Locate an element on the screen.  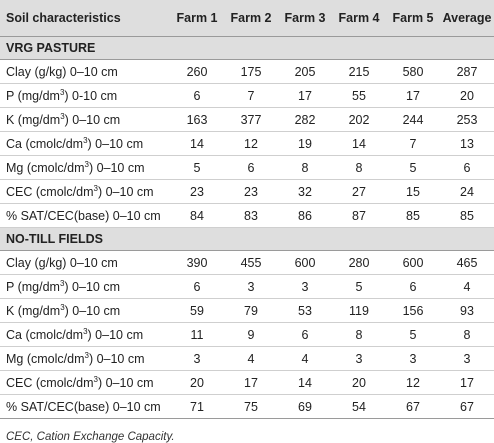
cell-average: 4 is located at coordinates (467, 286).